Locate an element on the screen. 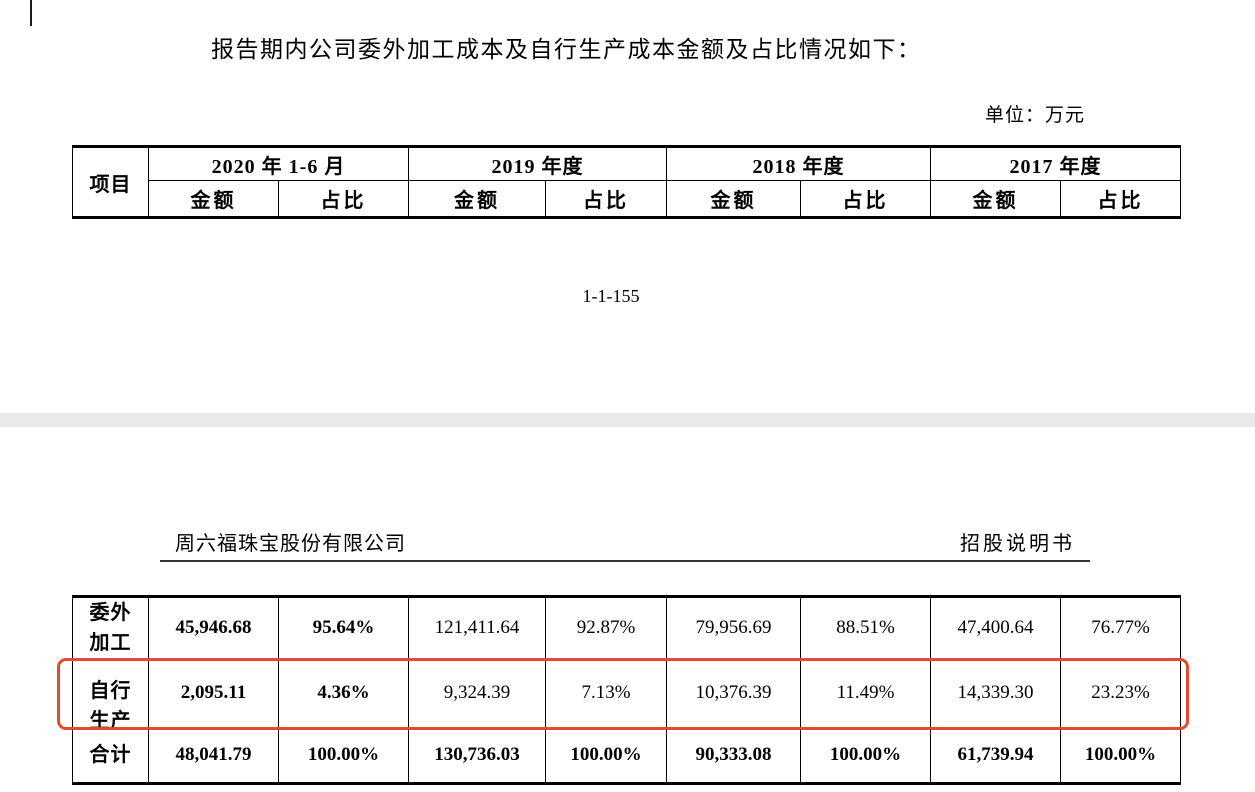  running-header-rule is located at coordinates (625, 561).